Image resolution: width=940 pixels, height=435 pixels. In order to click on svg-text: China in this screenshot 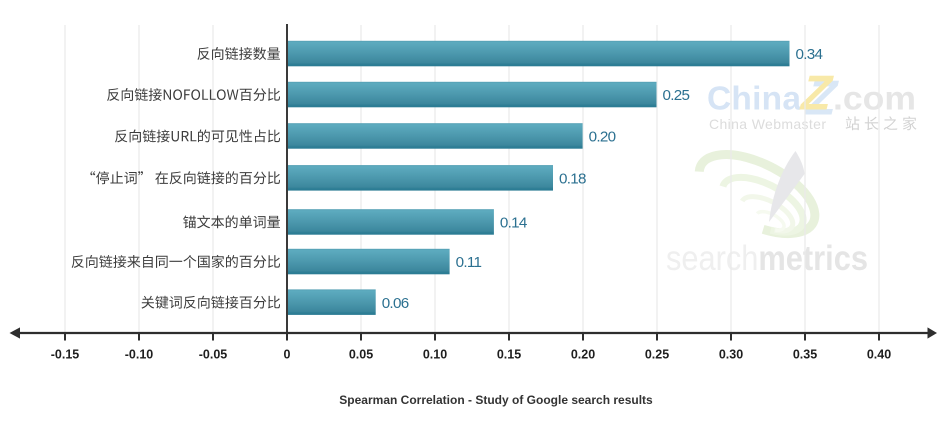, I will do `click(754, 99)`.